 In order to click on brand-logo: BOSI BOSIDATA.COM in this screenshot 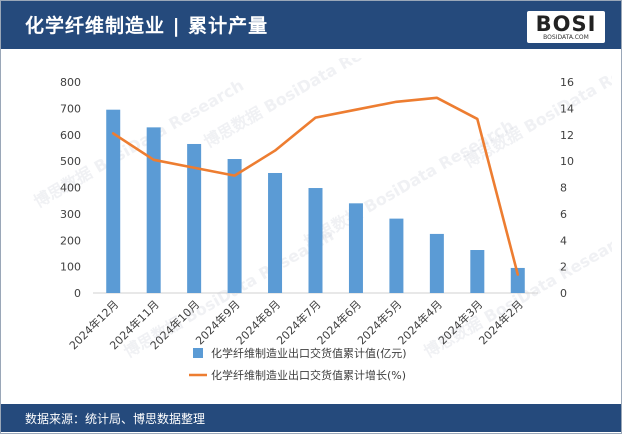, I will do `click(566, 27)`.